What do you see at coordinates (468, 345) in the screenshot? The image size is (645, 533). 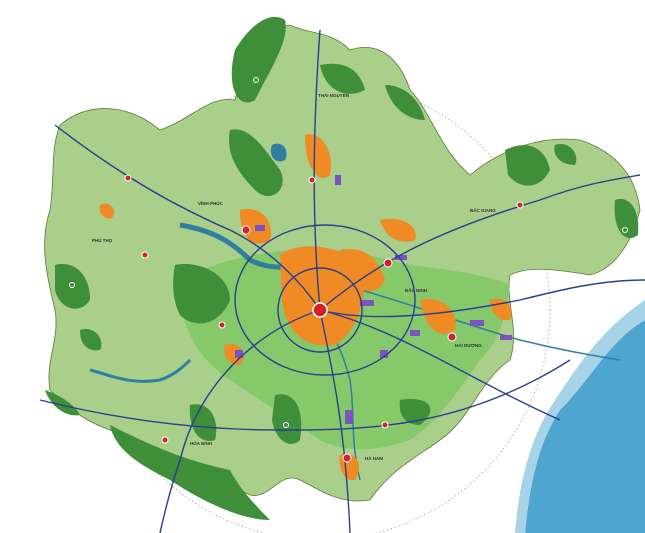 I see `label-hai-duong: HẢI DƯƠNG` at bounding box center [468, 345].